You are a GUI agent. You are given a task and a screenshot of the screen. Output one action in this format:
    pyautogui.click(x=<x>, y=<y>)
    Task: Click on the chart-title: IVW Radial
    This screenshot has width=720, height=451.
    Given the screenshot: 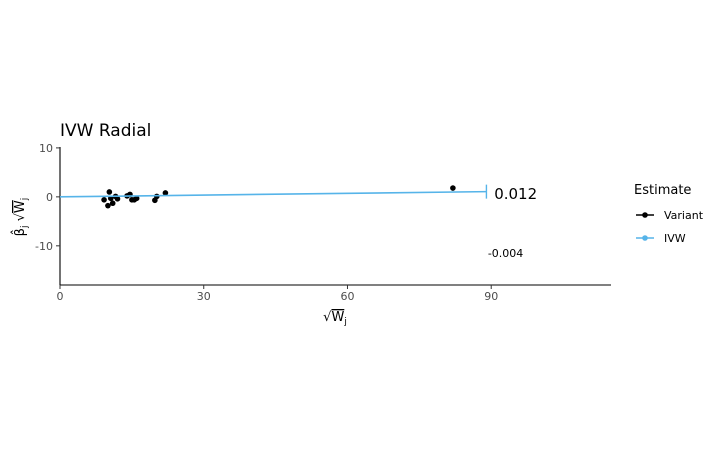 What is the action you would take?
    pyautogui.click(x=105, y=131)
    